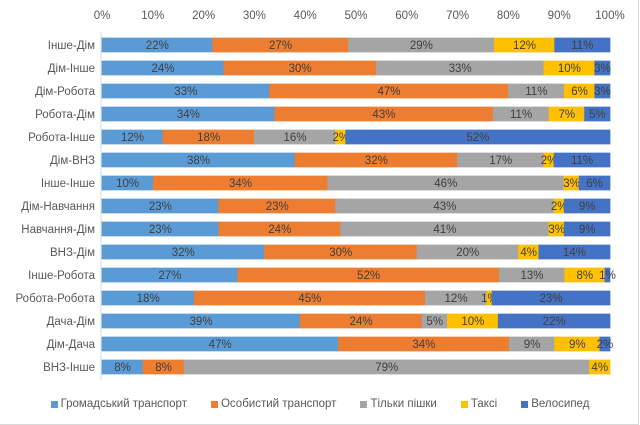 The height and width of the screenshot is (425, 640). I want to click on data-label: 18%, so click(208, 138).